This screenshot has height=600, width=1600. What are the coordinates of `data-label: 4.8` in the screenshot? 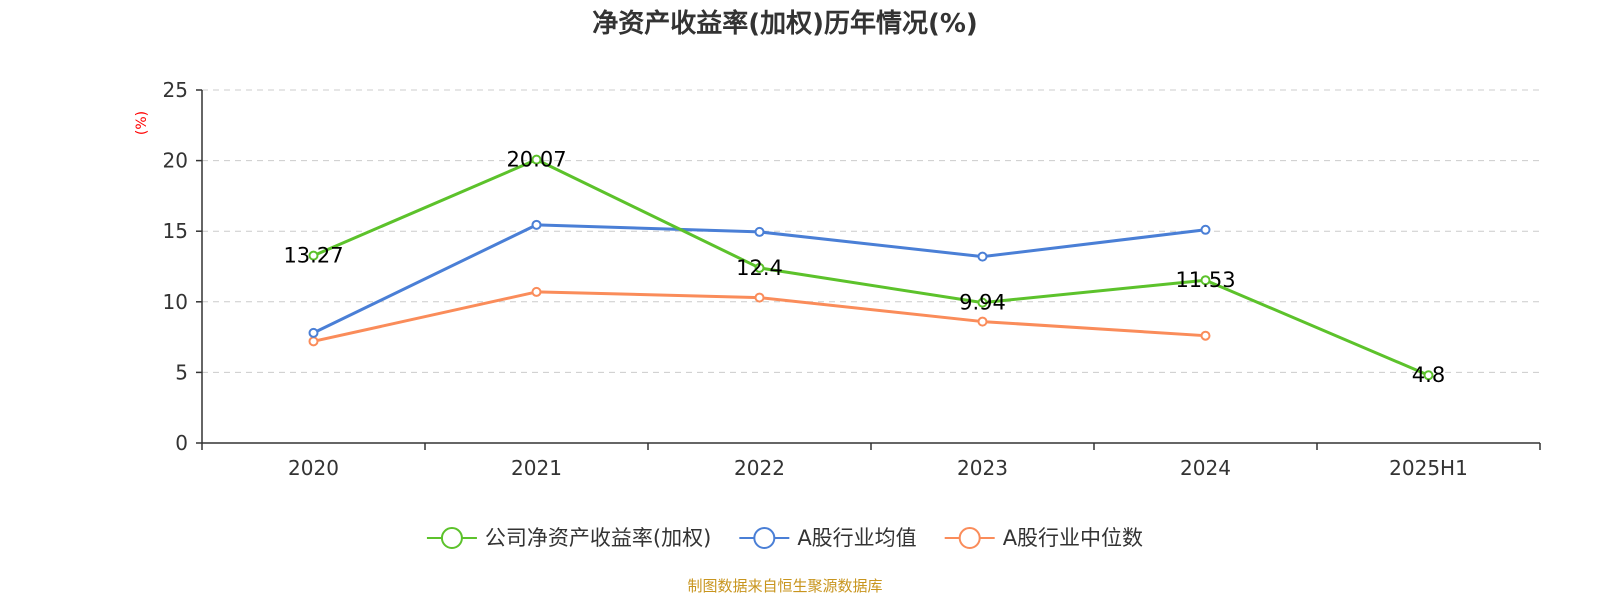 It's located at (1428, 375).